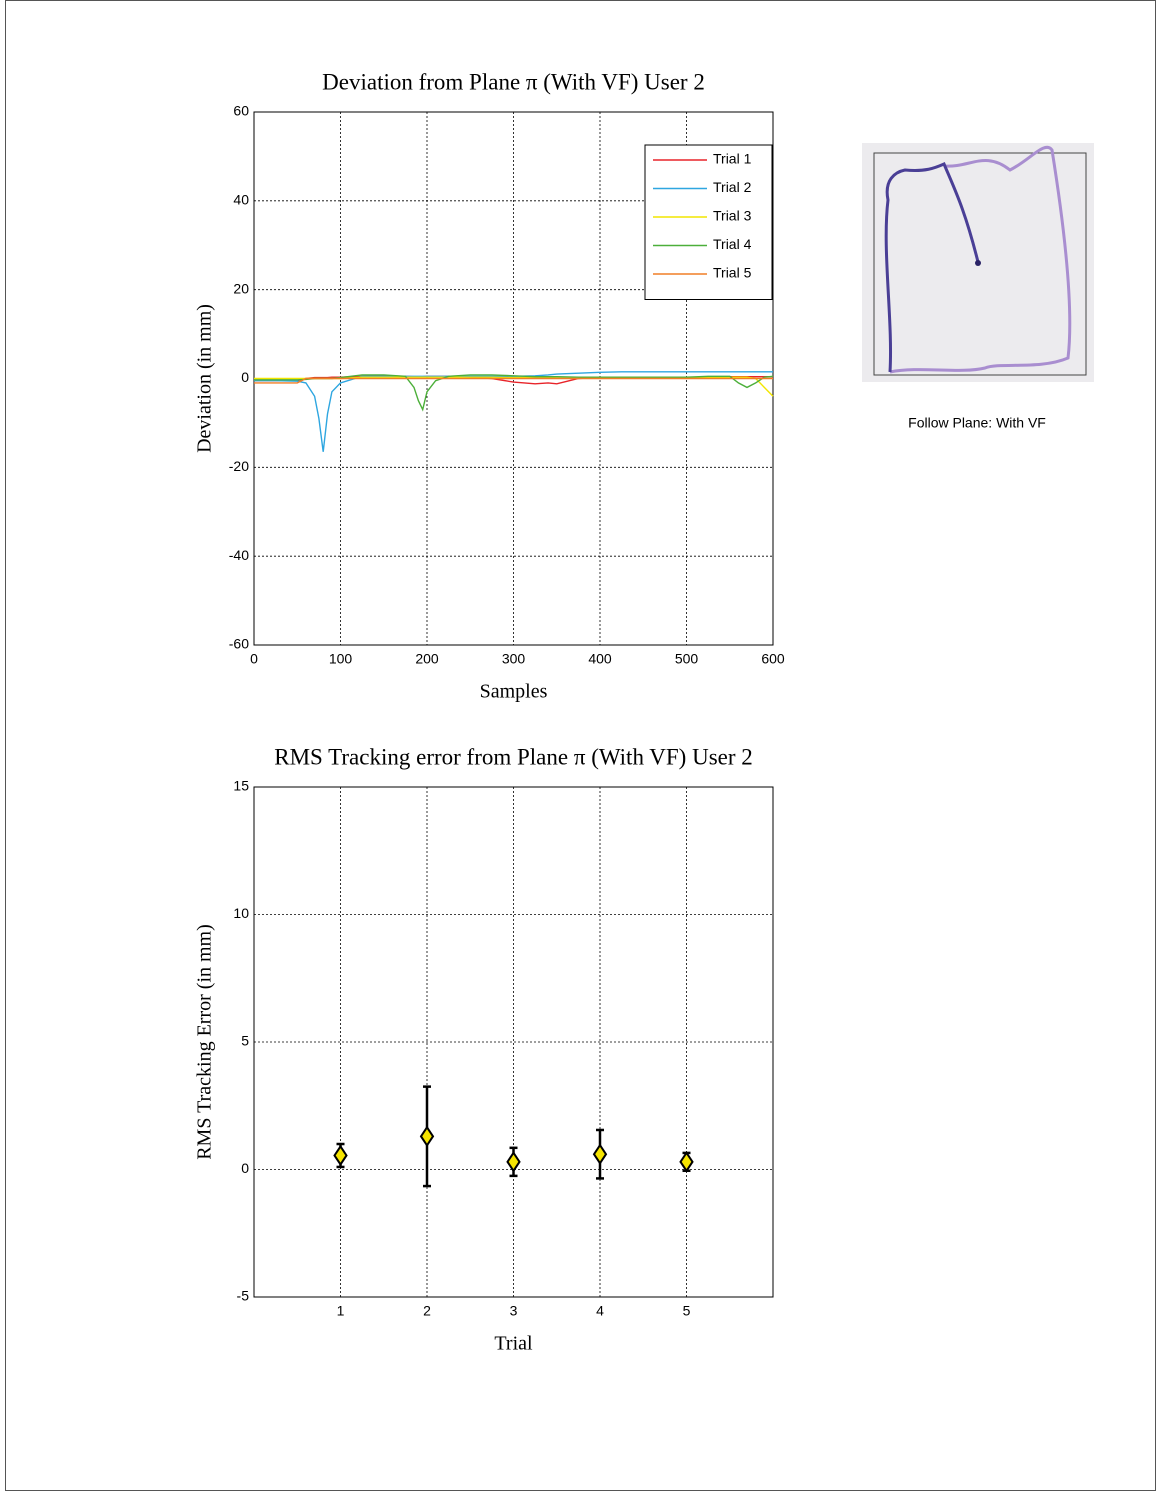 The width and height of the screenshot is (1157, 1492). I want to click on legend-label: Trial 2, so click(732, 187).